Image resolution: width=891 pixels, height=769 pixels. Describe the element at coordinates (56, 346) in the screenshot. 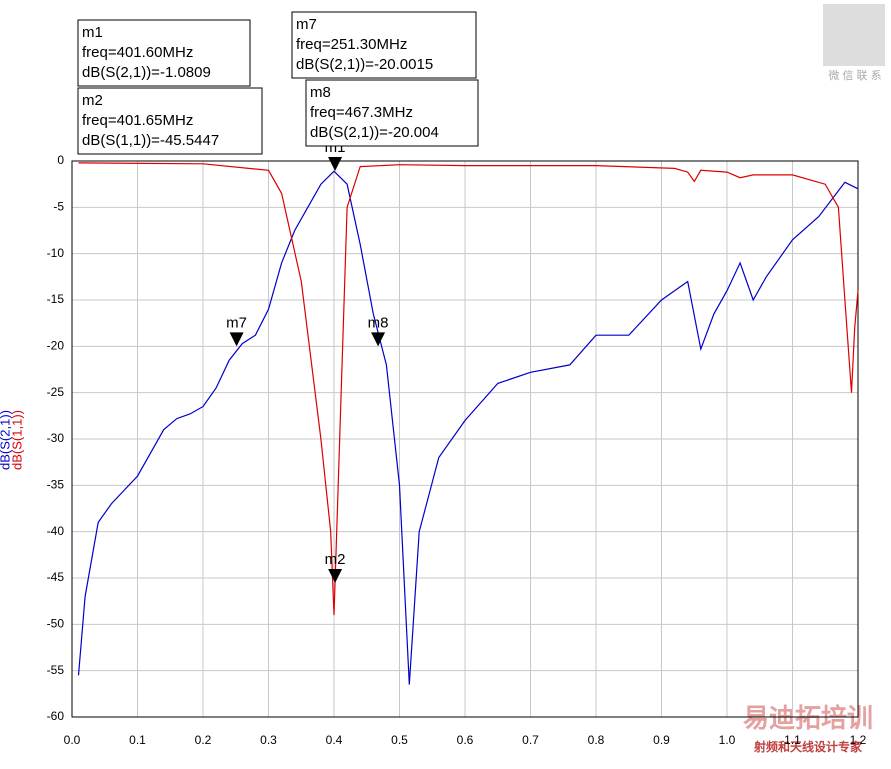

I see `y-tick-label: -20` at that location.